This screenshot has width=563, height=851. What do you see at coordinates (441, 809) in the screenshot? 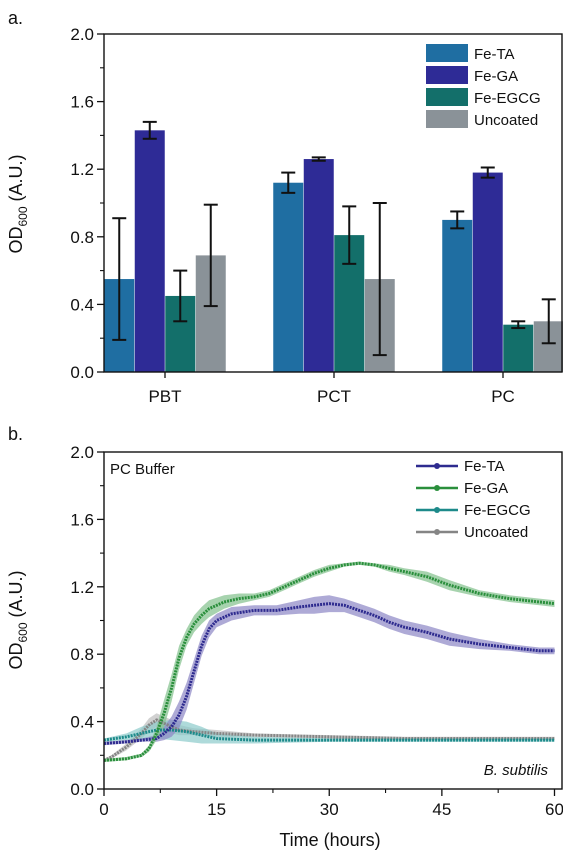
I see `x-tick-label: 45` at bounding box center [441, 809].